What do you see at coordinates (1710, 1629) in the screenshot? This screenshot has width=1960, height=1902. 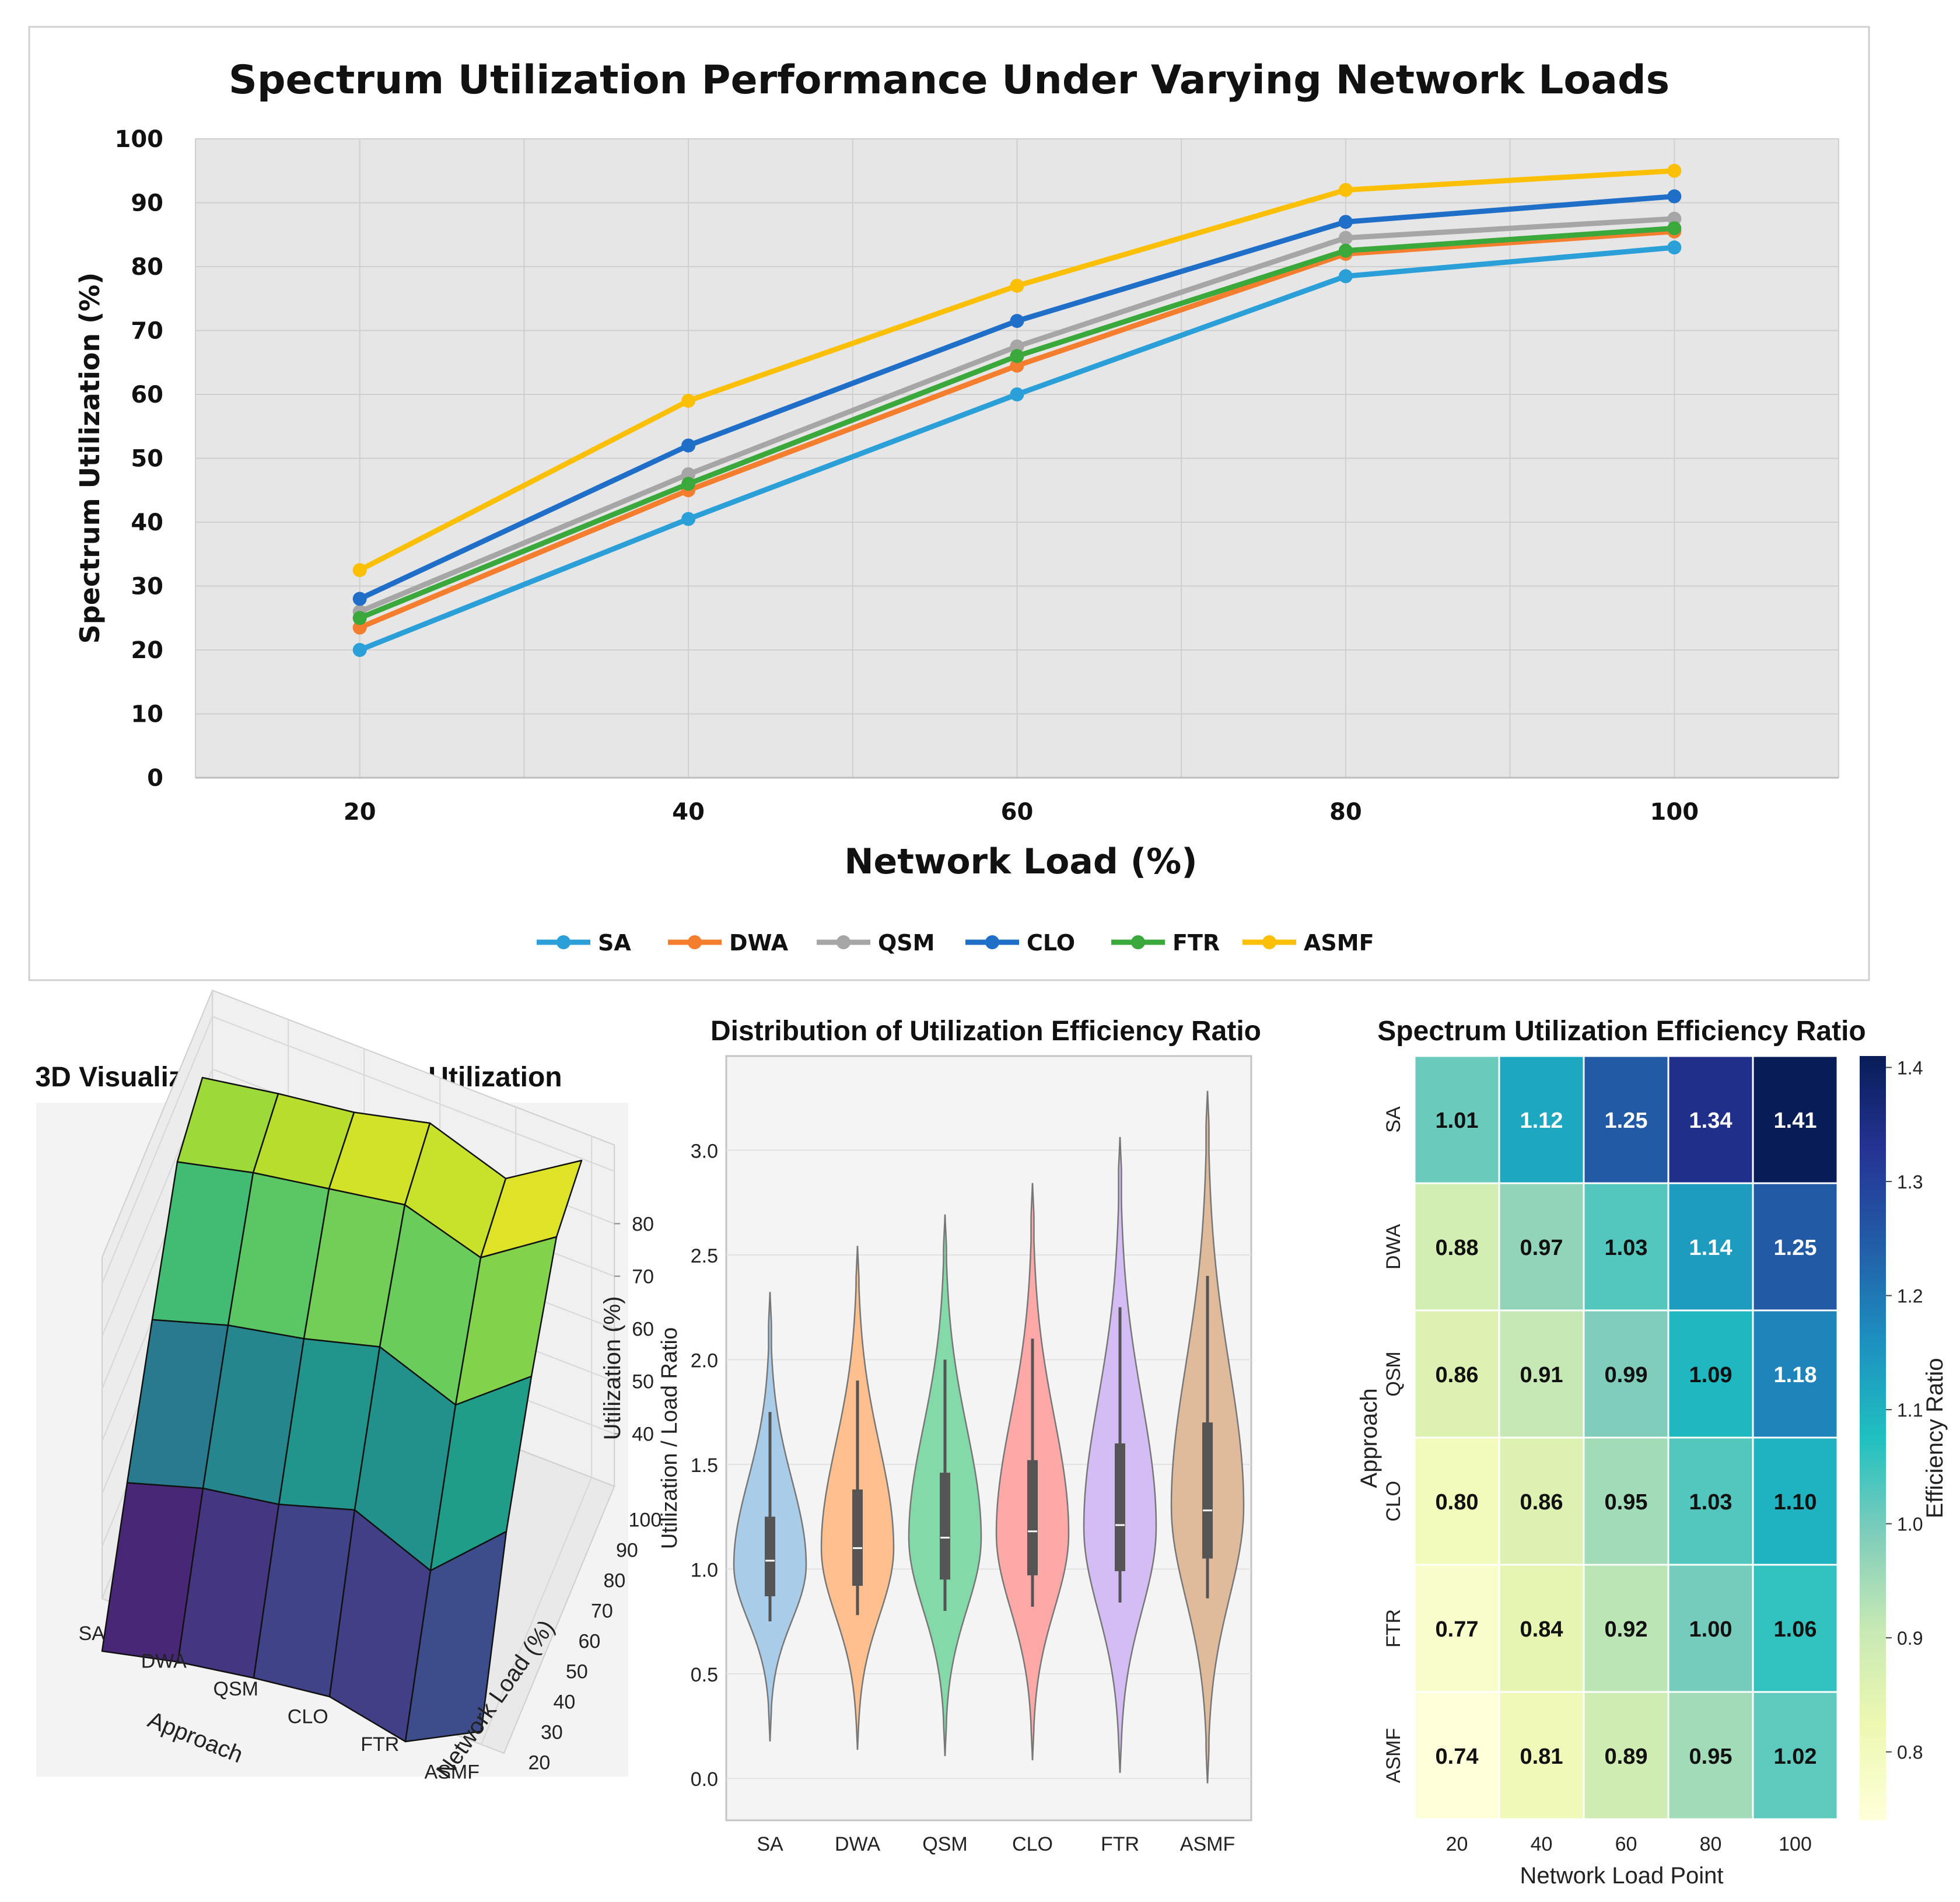 I see `heatmap-cell-value: 1.00` at bounding box center [1710, 1629].